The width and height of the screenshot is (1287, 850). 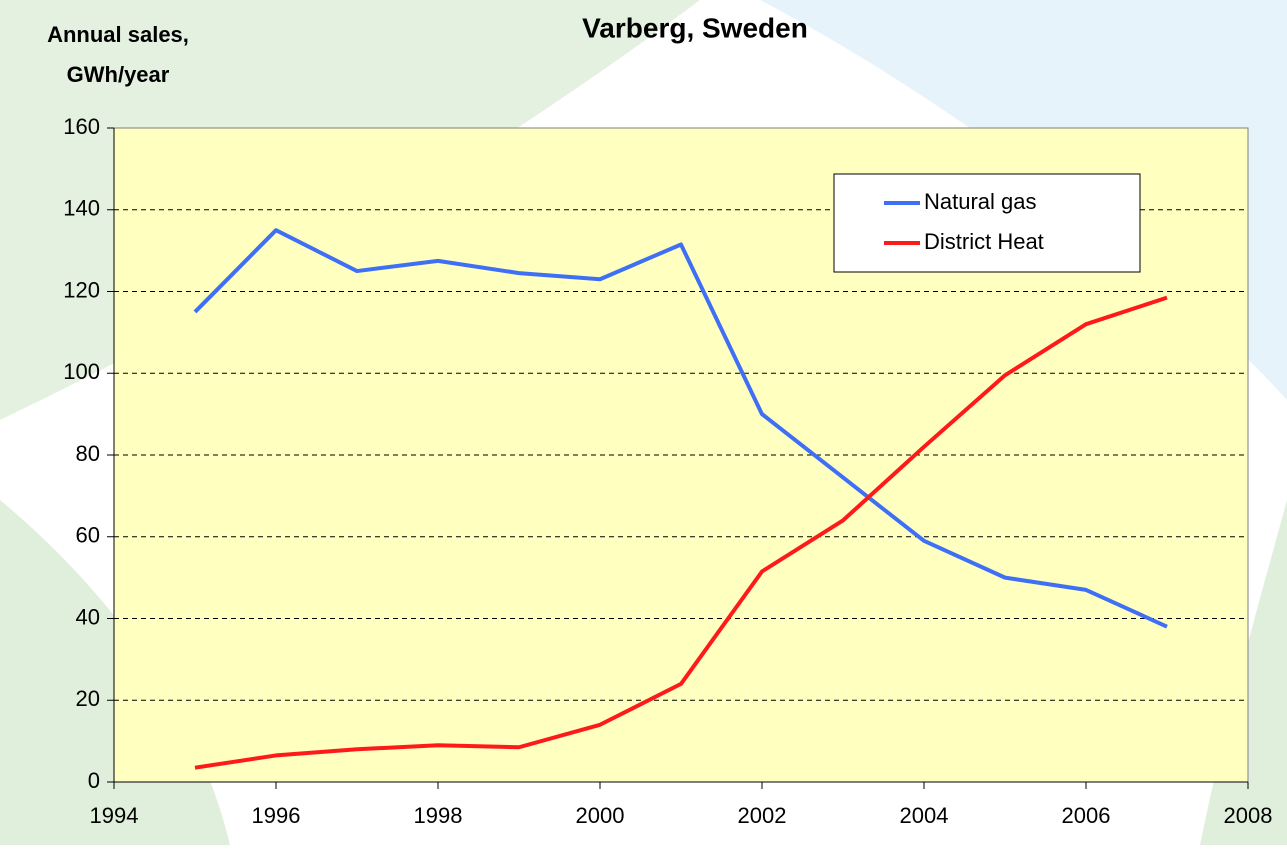 What do you see at coordinates (88, 698) in the screenshot?
I see `y-tick-label: 20` at bounding box center [88, 698].